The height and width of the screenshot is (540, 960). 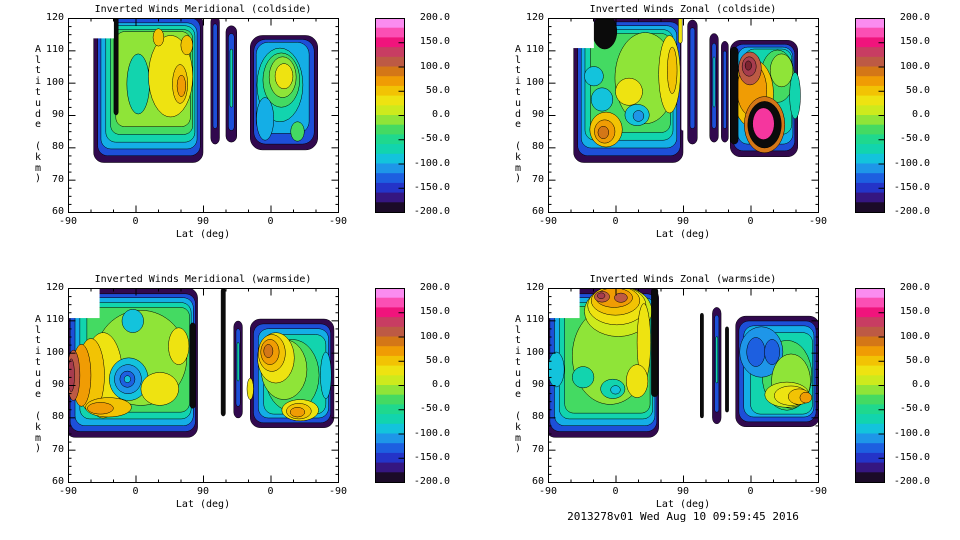 What do you see at coordinates (683, 234) in the screenshot?
I see `x-axis-label: Lat (deg)` at bounding box center [683, 234].